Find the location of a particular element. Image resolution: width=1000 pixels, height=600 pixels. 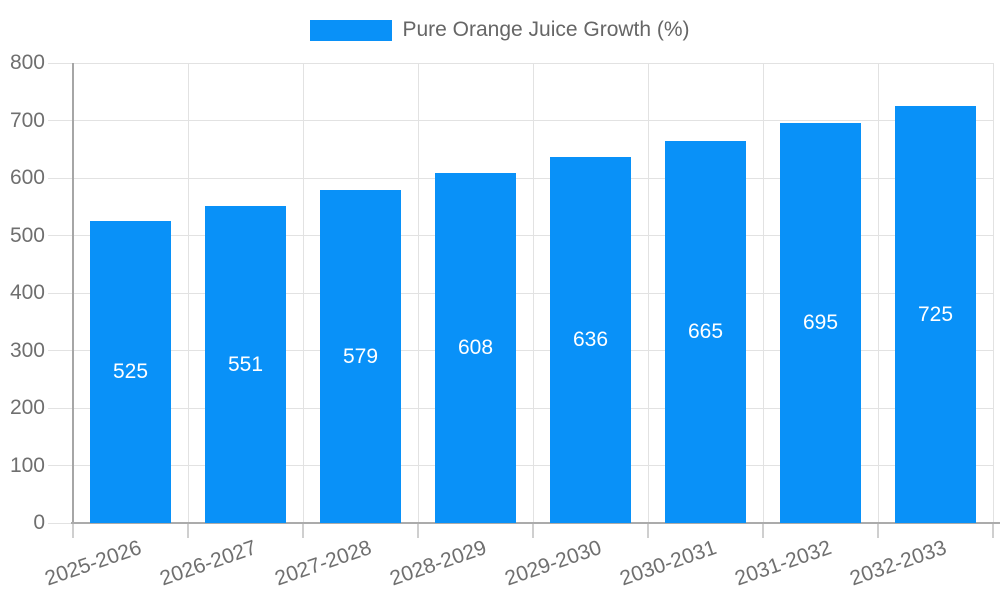

legend: Pure Orange Juice Growth (%) is located at coordinates (500, 30).